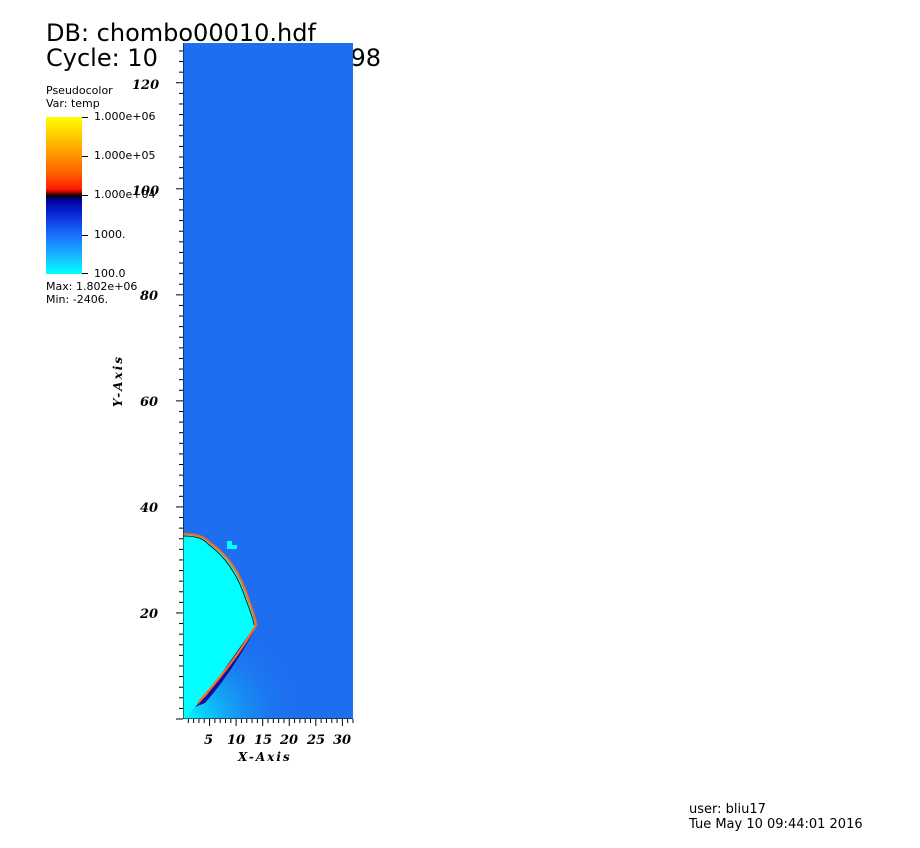 Image resolution: width=920 pixels, height=848 pixels. I want to click on legend-variable: Var: temp, so click(73, 103).